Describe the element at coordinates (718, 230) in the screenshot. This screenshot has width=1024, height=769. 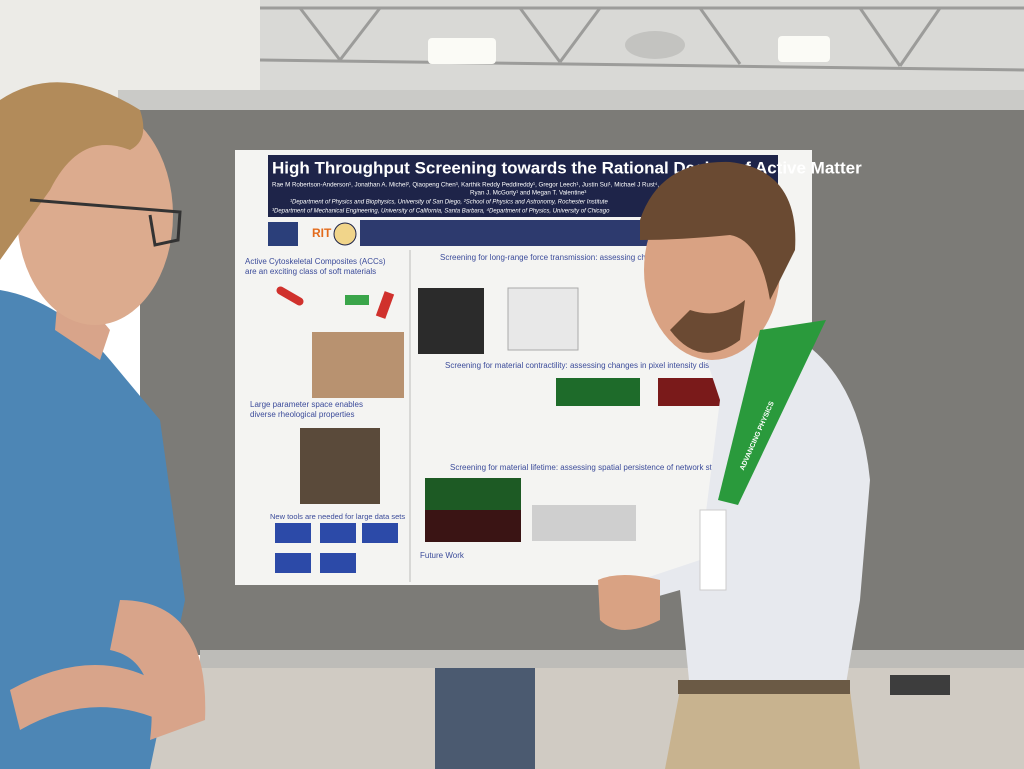
I see `person-right-hair` at that location.